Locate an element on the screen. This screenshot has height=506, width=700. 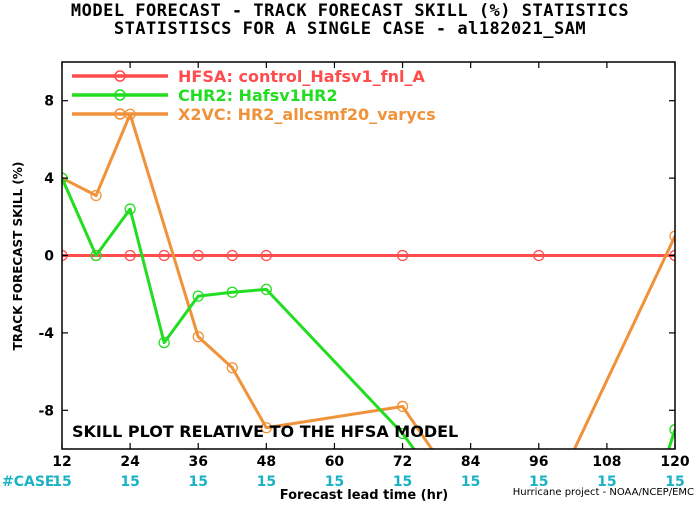
x-tick-label: 24 is located at coordinates (130, 462).